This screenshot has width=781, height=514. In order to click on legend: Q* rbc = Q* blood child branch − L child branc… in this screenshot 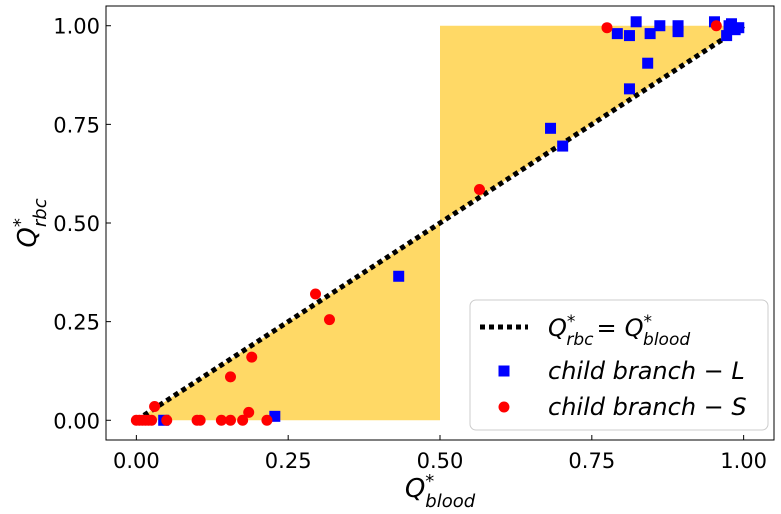, I will do `click(619, 365)`.